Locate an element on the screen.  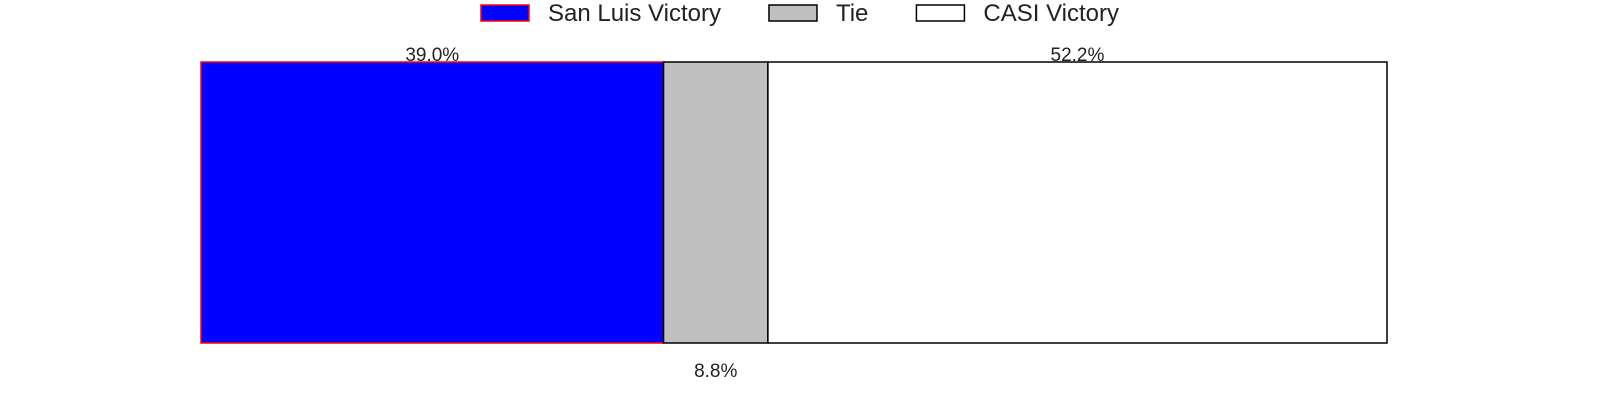
legend-swatch-casi-victory is located at coordinates (940, 13).